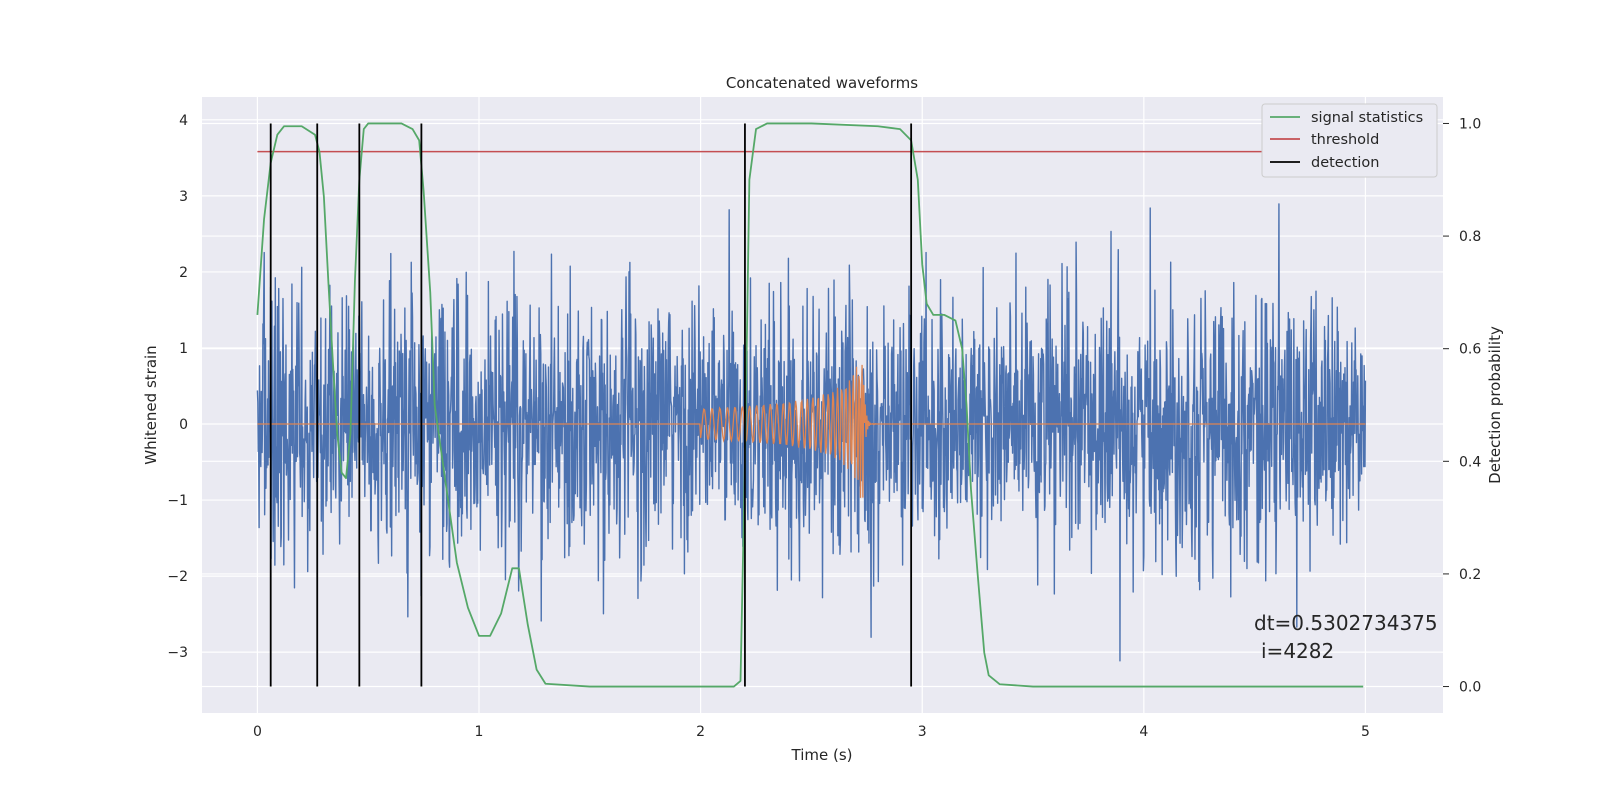 The image size is (1600, 800). I want to click on x-axis-label: Time (s), so click(822, 755).